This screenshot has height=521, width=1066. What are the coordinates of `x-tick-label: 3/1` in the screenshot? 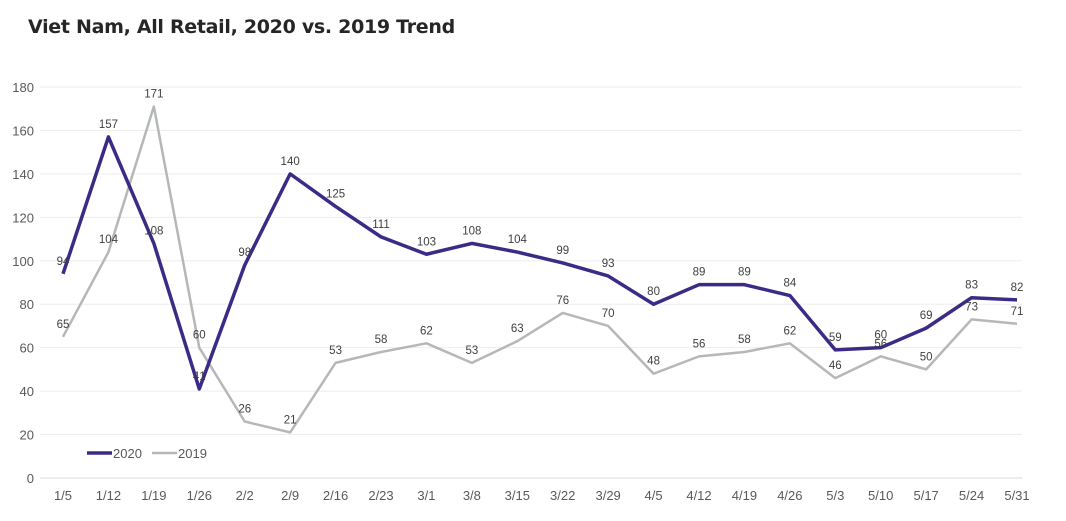 It's located at (426, 495).